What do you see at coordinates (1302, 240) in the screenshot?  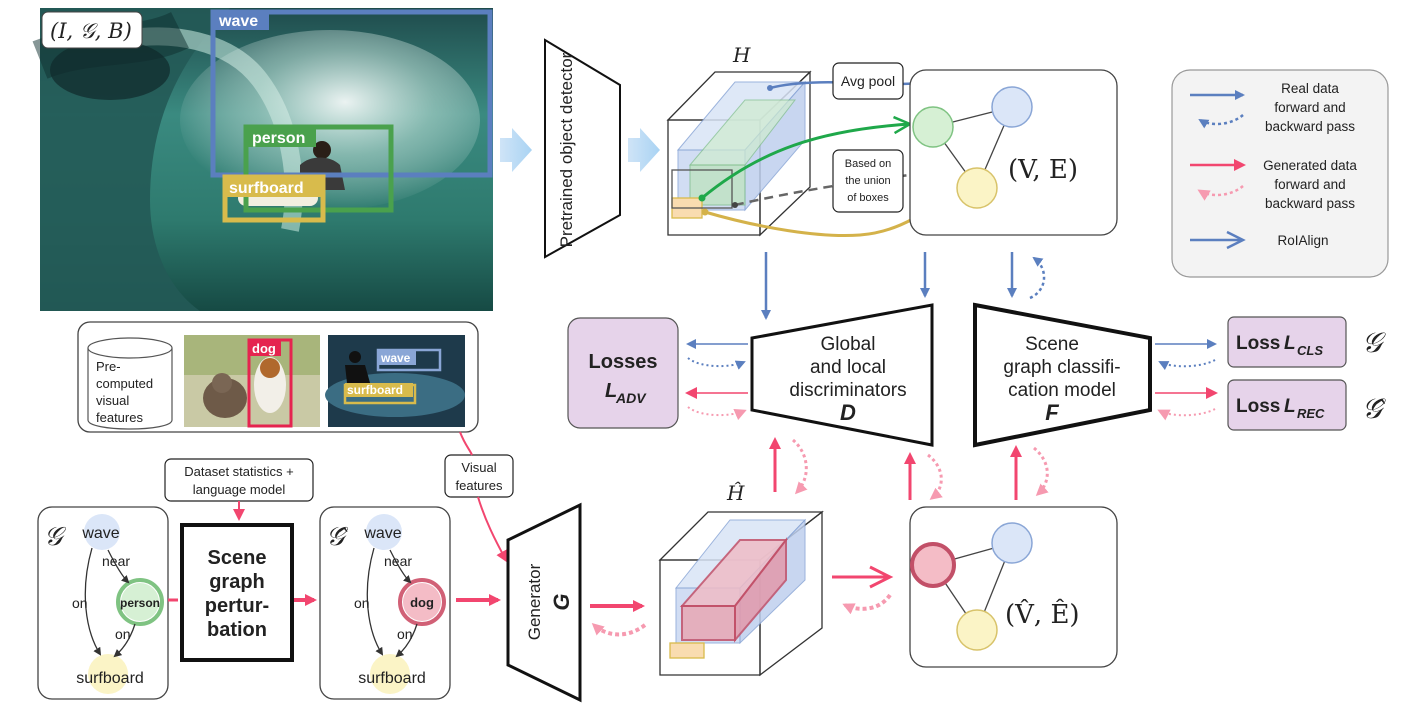 I see `legend-roialign-label: RoIAlign` at bounding box center [1302, 240].